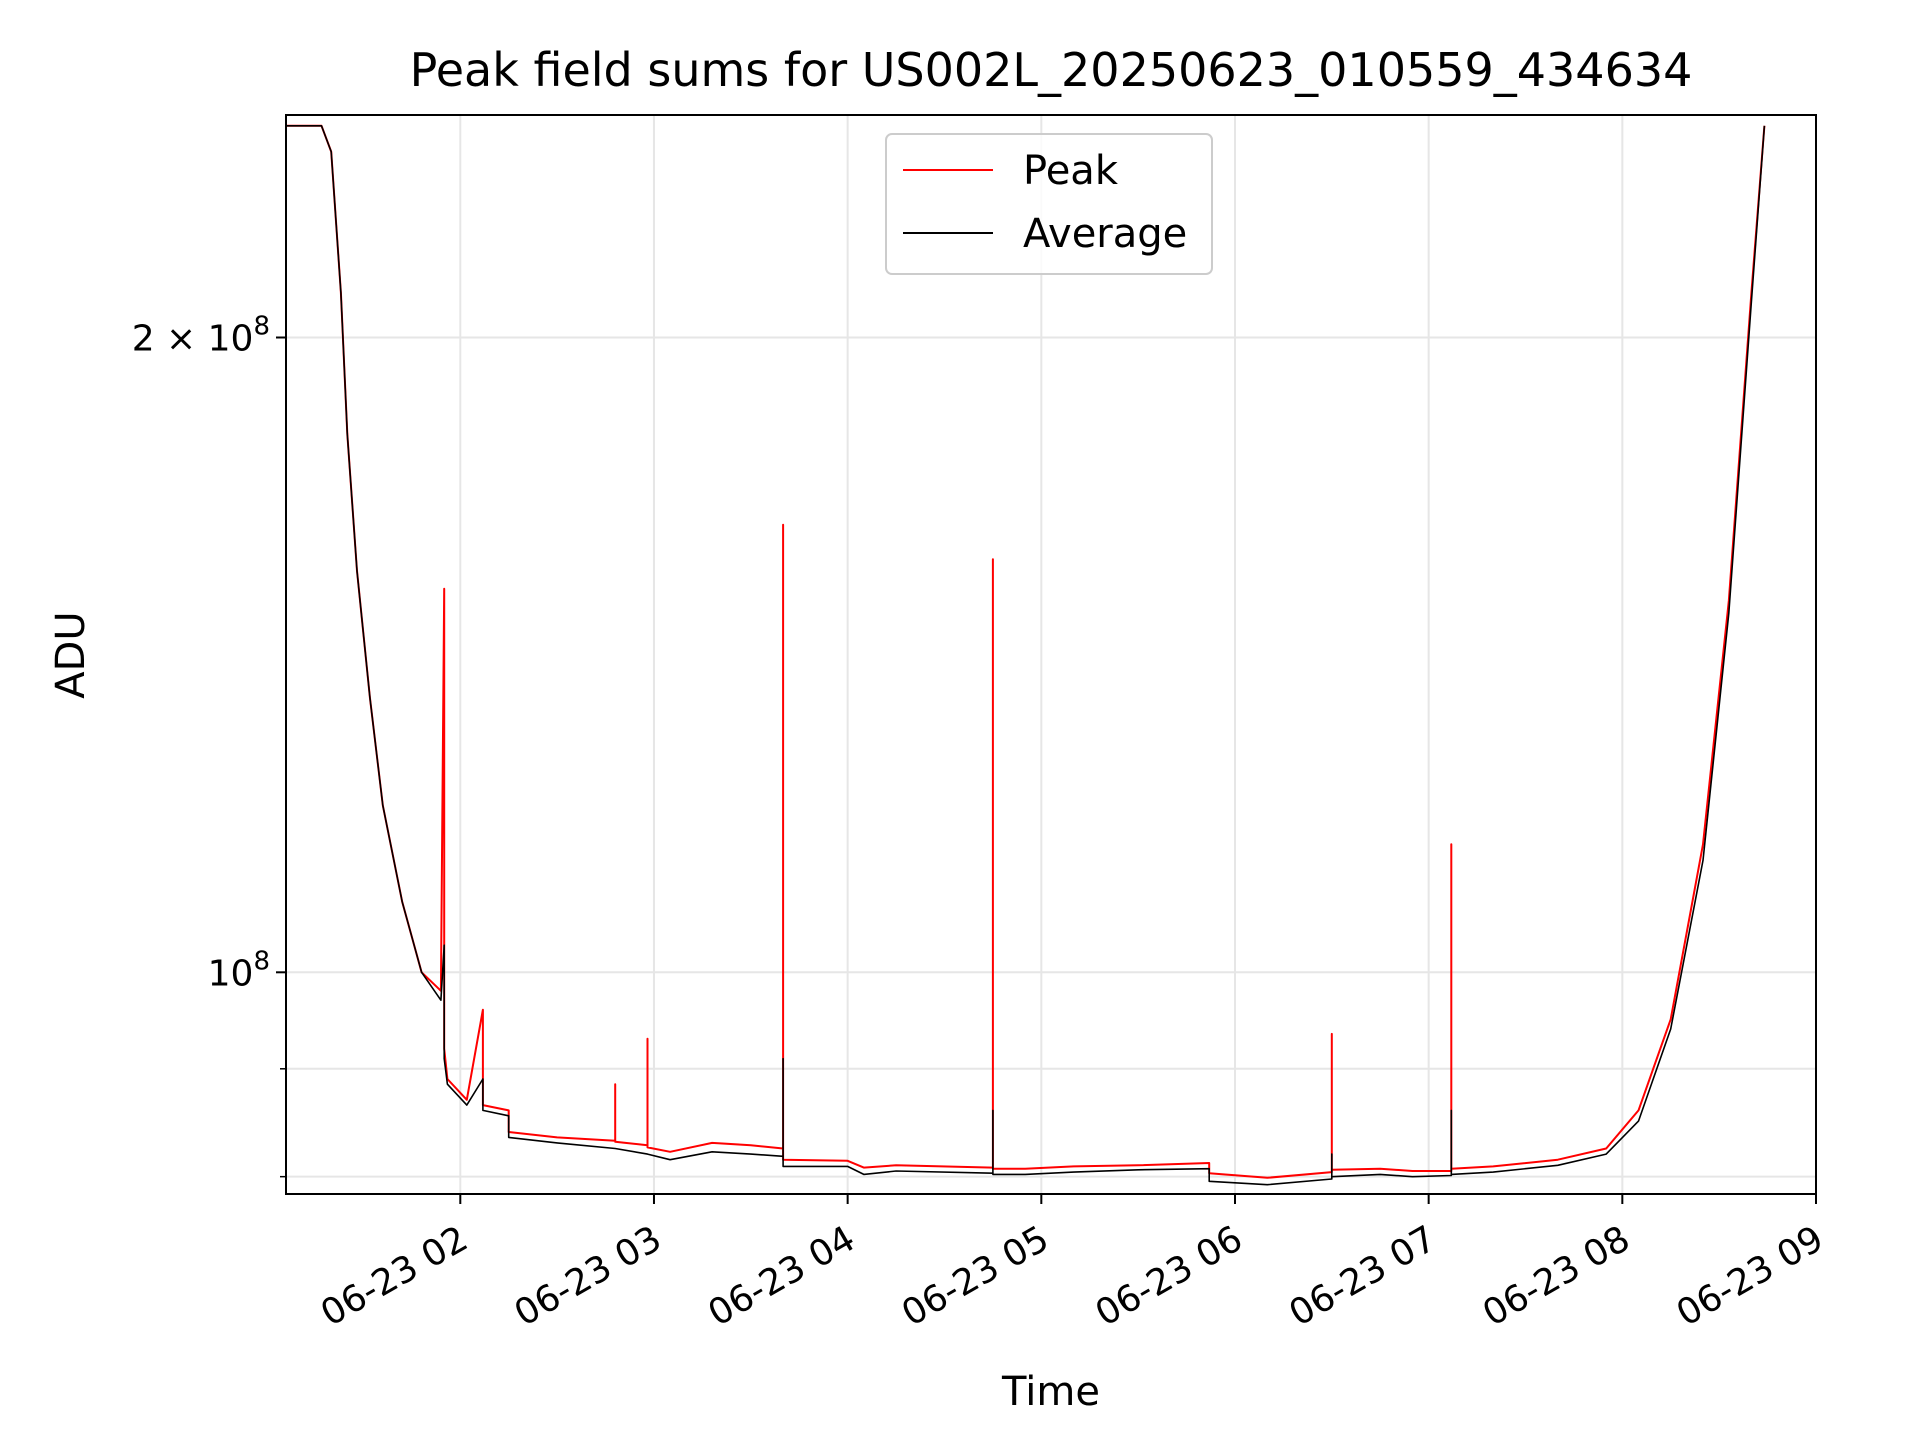 This screenshot has width=1920, height=1440. I want to click on y-tick-label: 2 × 108, so click(201, 335).